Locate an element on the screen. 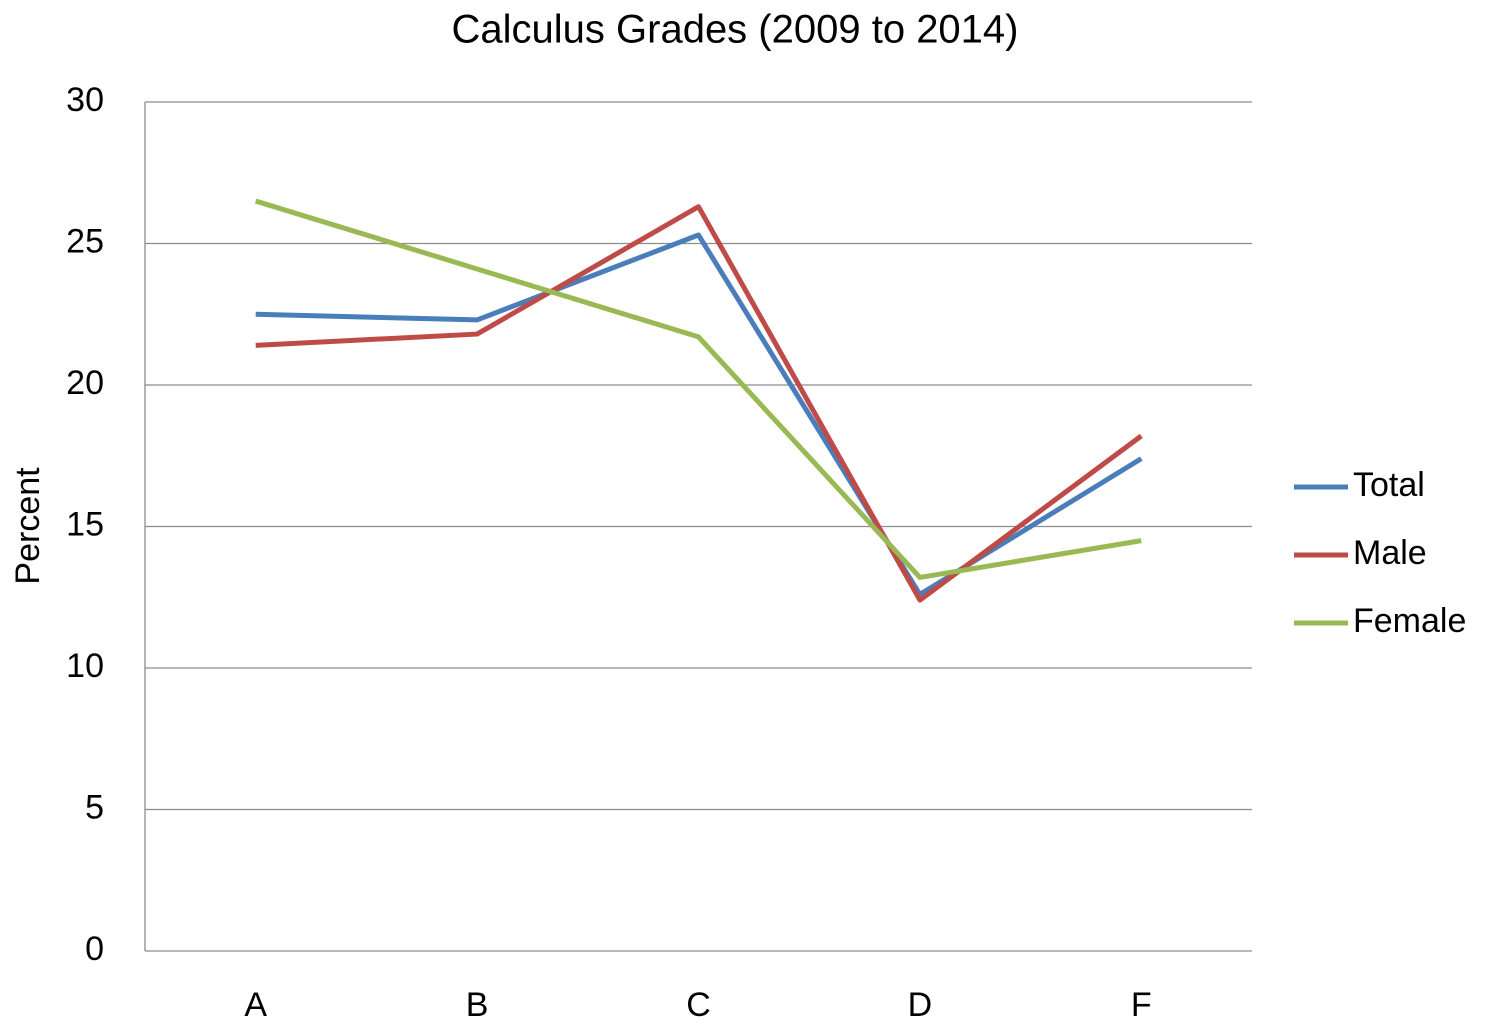 Image resolution: width=1489 pixels, height=1024 pixels. y-tick-label: 5 is located at coordinates (94, 807).